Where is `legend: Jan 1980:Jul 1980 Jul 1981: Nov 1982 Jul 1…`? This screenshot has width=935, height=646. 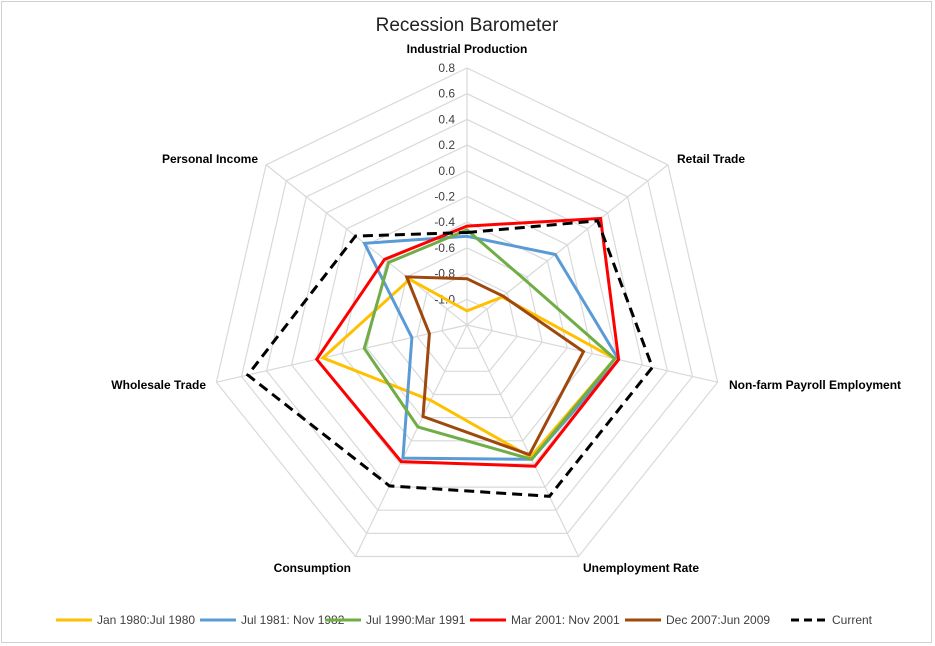 legend: Jan 1980:Jul 1980 Jul 1981: Nov 1982 Jul 1… is located at coordinates (464, 620).